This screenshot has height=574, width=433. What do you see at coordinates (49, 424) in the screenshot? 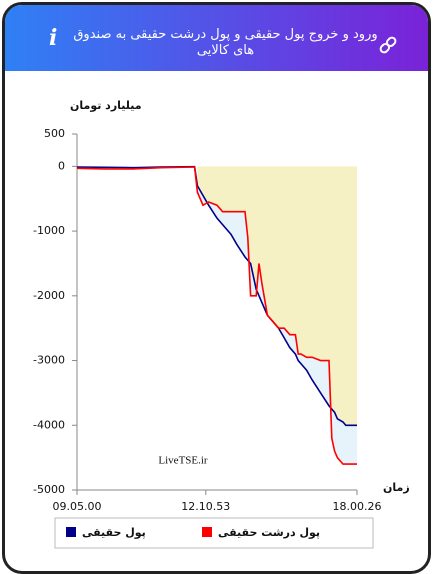
I see `y-tick-label: -4000` at bounding box center [49, 424].